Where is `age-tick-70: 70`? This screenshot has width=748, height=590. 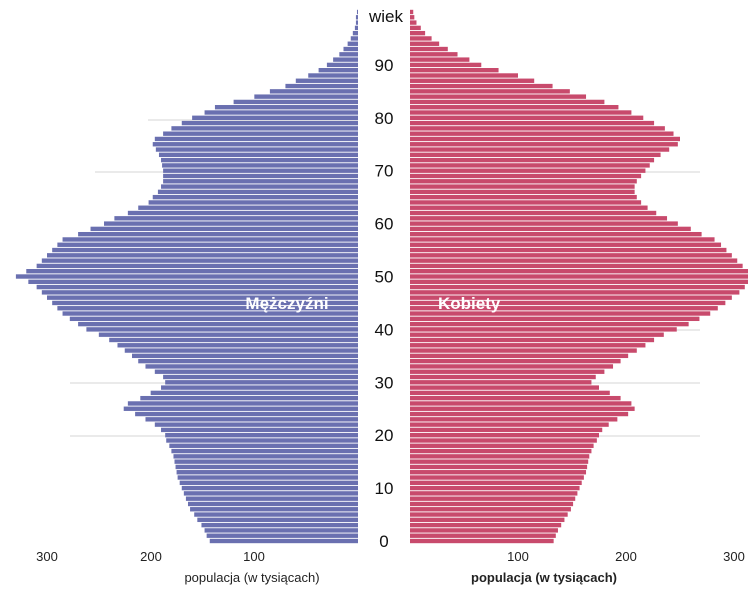 age-tick-70: 70 is located at coordinates (384, 171).